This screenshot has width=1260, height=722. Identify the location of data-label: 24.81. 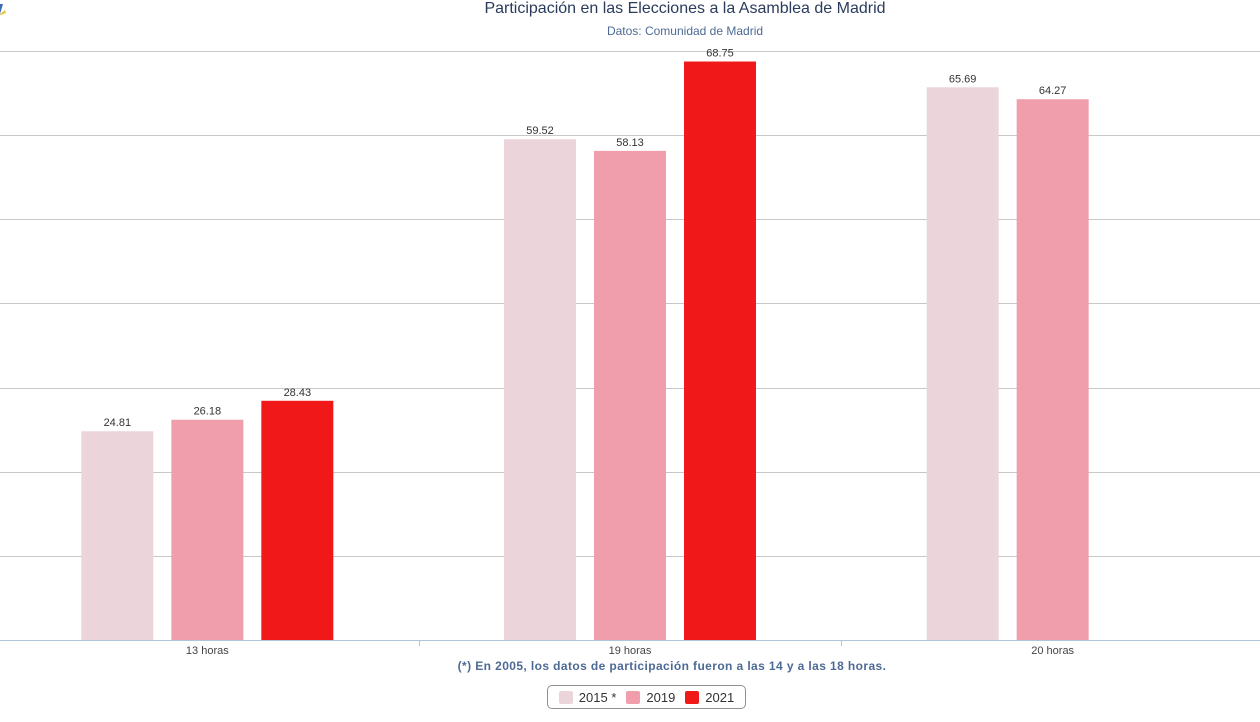
(118, 423).